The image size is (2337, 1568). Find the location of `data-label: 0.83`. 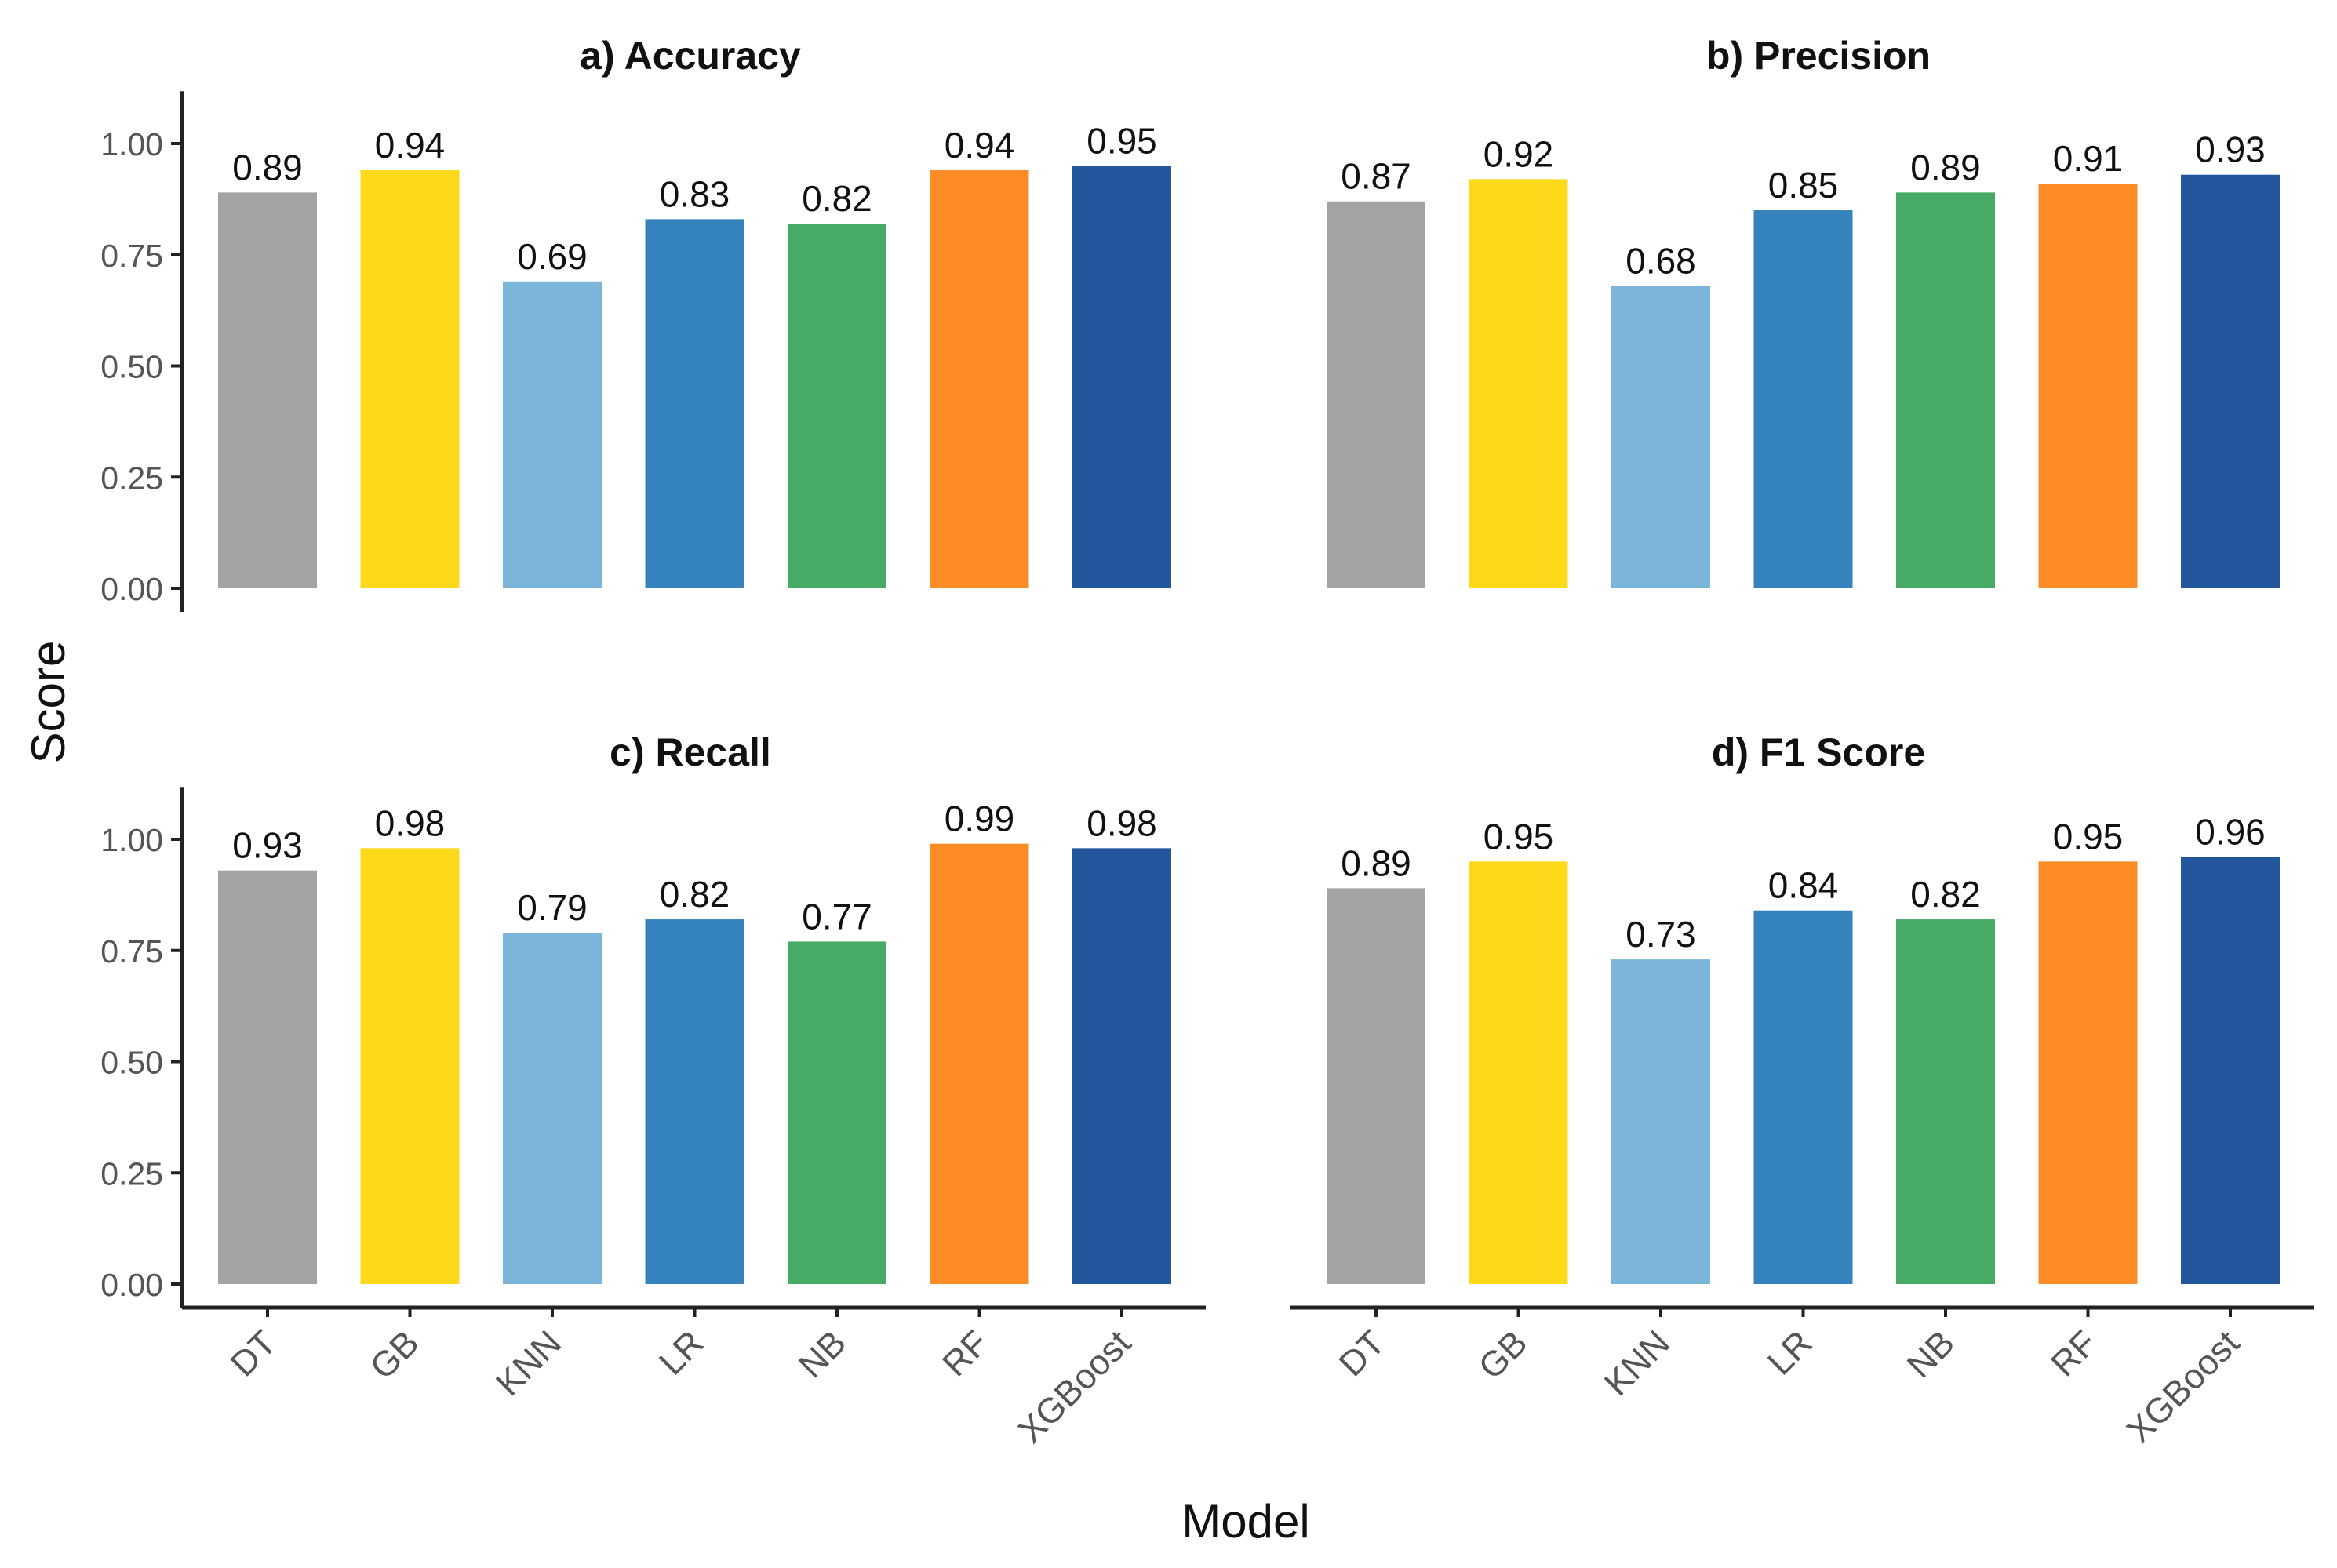

data-label: 0.83 is located at coordinates (695, 193).